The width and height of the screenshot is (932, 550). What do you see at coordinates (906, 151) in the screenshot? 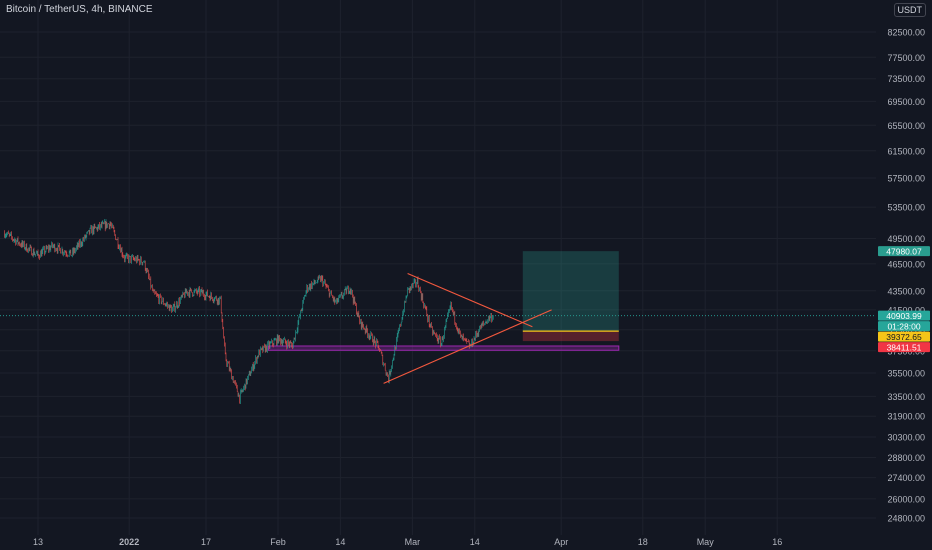
I see `price-tick-label: 61500.00` at bounding box center [906, 151].